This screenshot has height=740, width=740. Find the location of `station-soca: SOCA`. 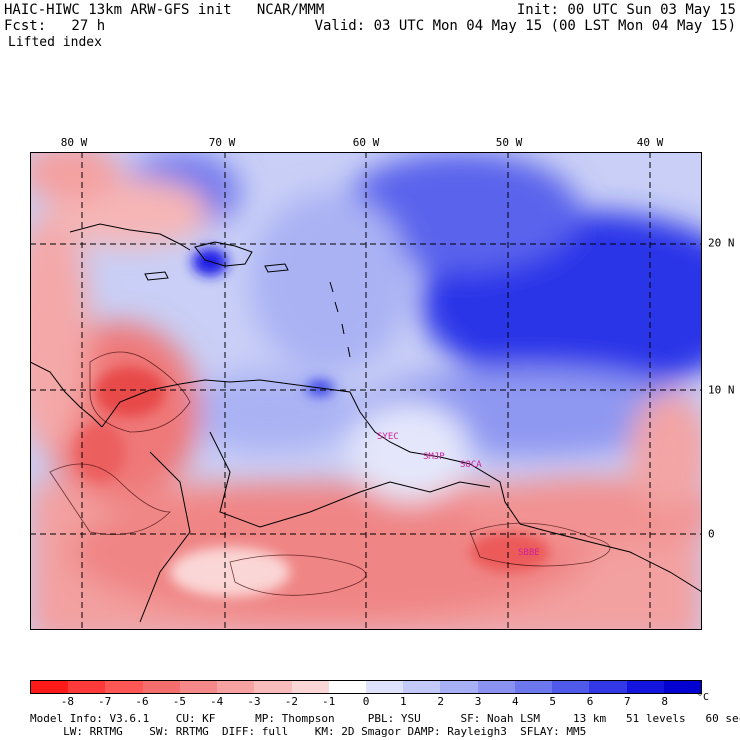

station-soca: SOCA is located at coordinates (471, 465).